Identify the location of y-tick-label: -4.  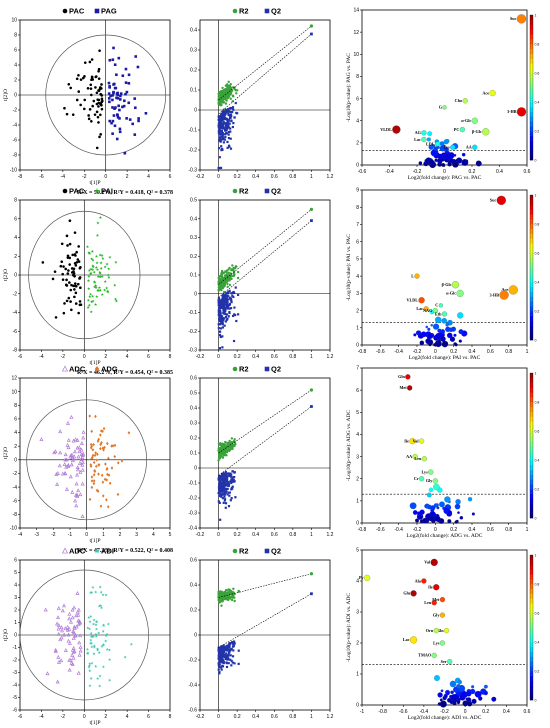
(15, 686).